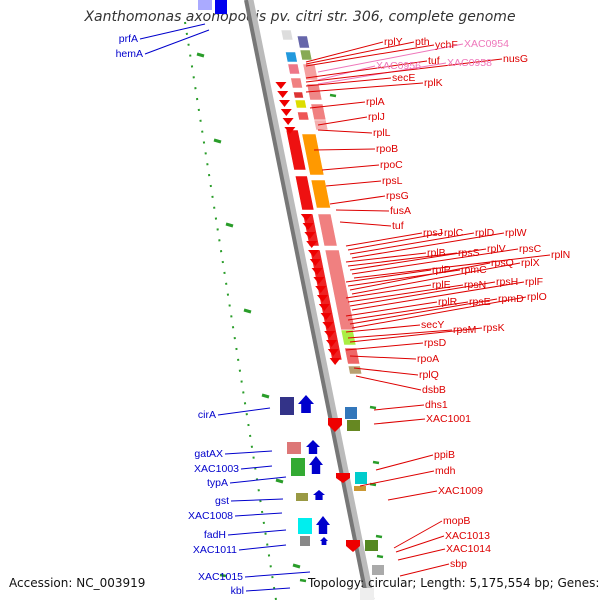 This screenshot has width=600, height=600. Describe the element at coordinates (464, 330) in the screenshot. I see `gene-label-rpsm: rpsM` at that location.